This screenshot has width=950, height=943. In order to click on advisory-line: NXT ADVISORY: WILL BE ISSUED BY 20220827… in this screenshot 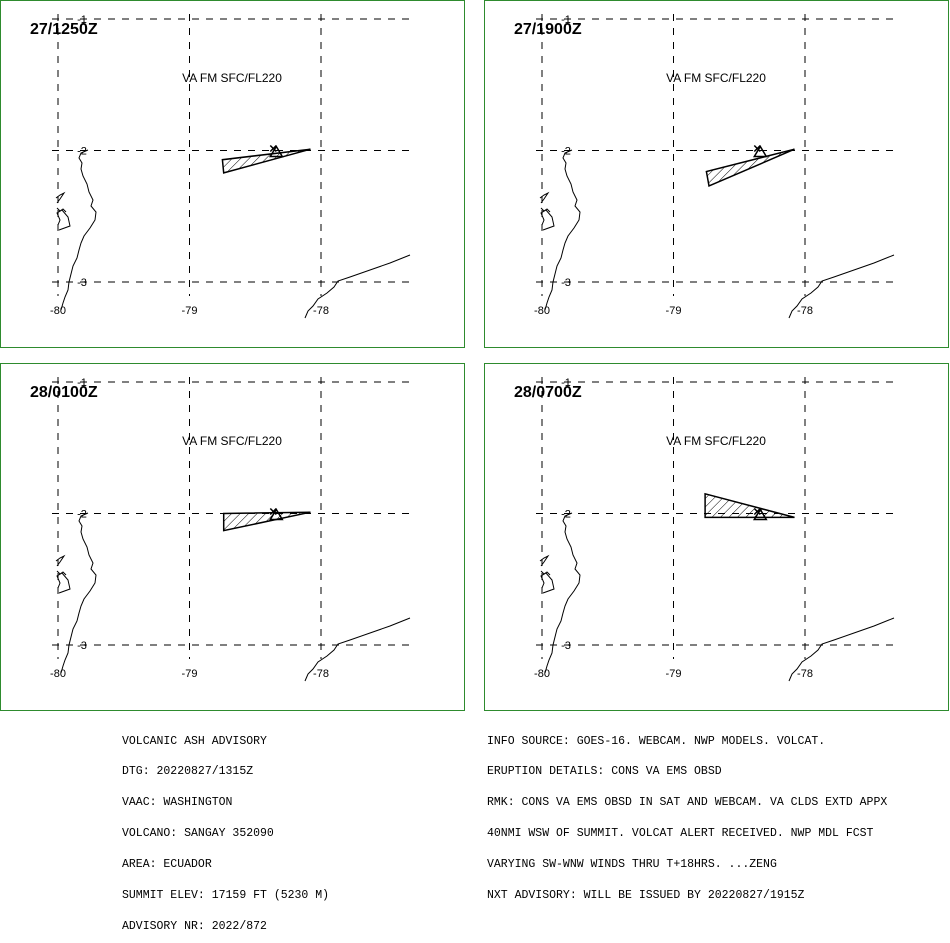, I will do `click(646, 896)`.